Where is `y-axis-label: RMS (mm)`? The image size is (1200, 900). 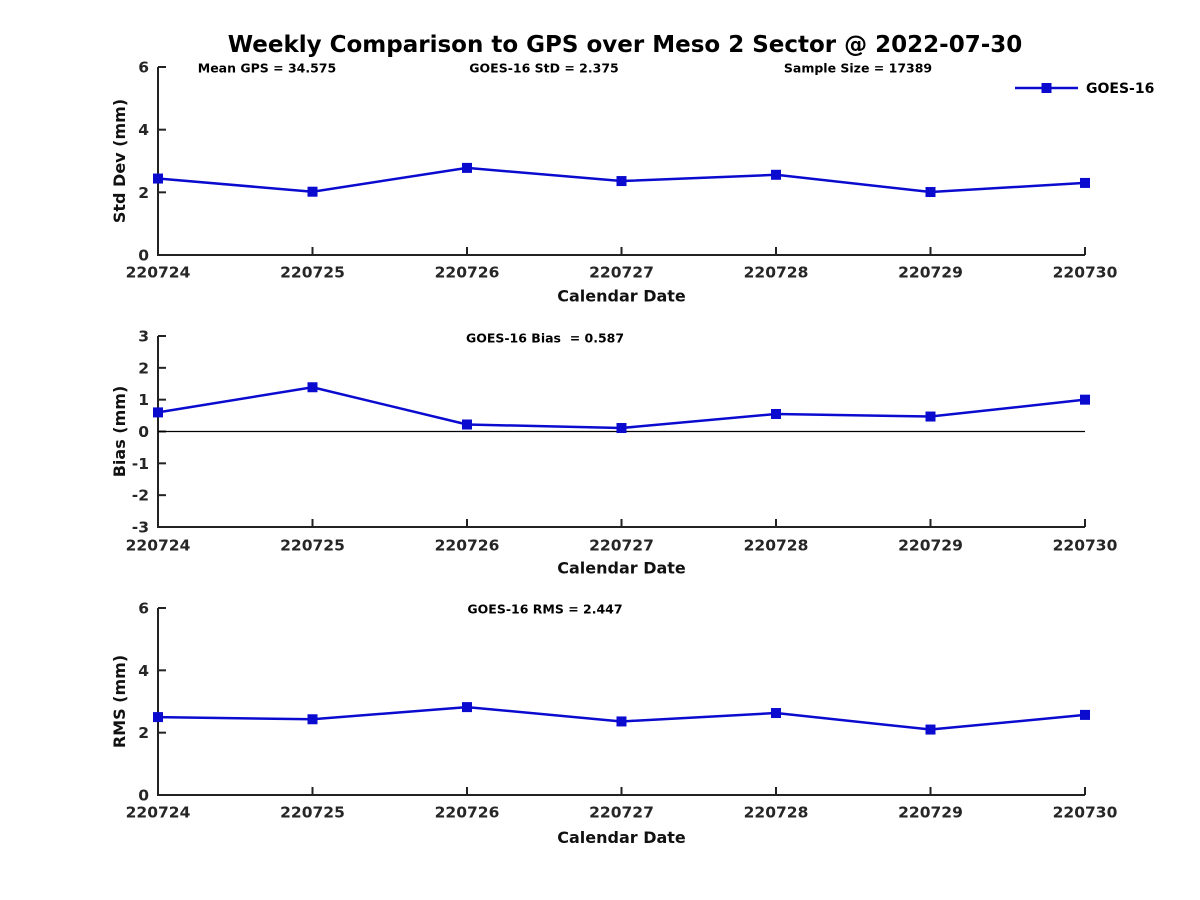
y-axis-label: RMS (mm) is located at coordinates (119, 701).